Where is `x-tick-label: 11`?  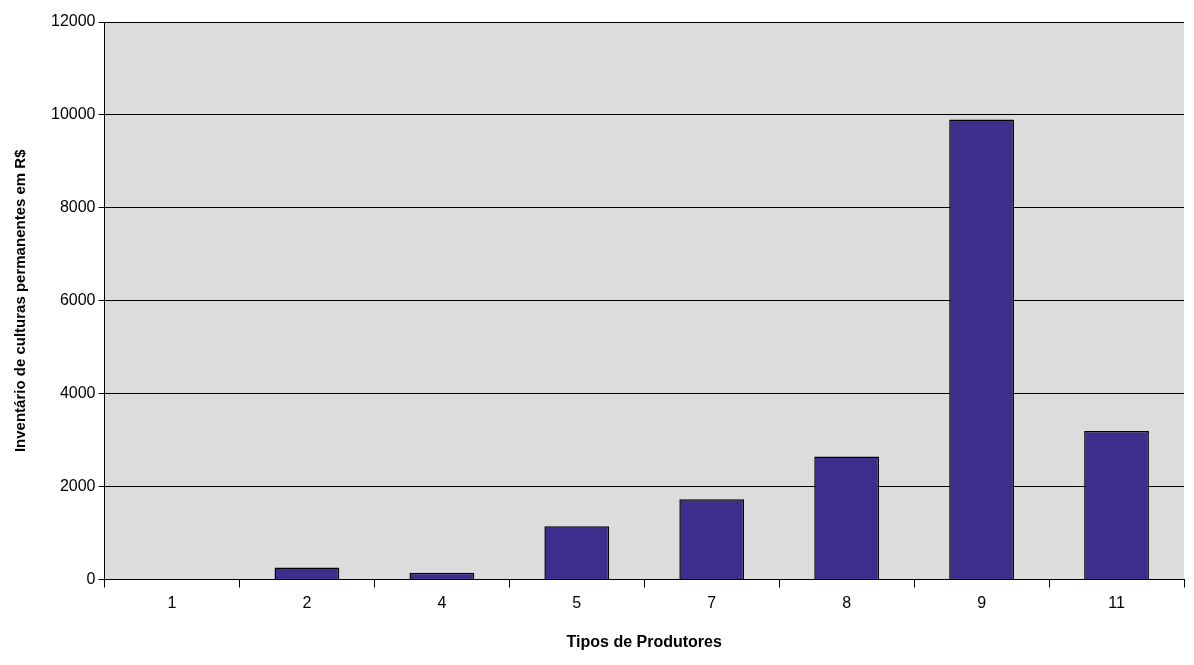
x-tick-label: 11 is located at coordinates (1116, 602).